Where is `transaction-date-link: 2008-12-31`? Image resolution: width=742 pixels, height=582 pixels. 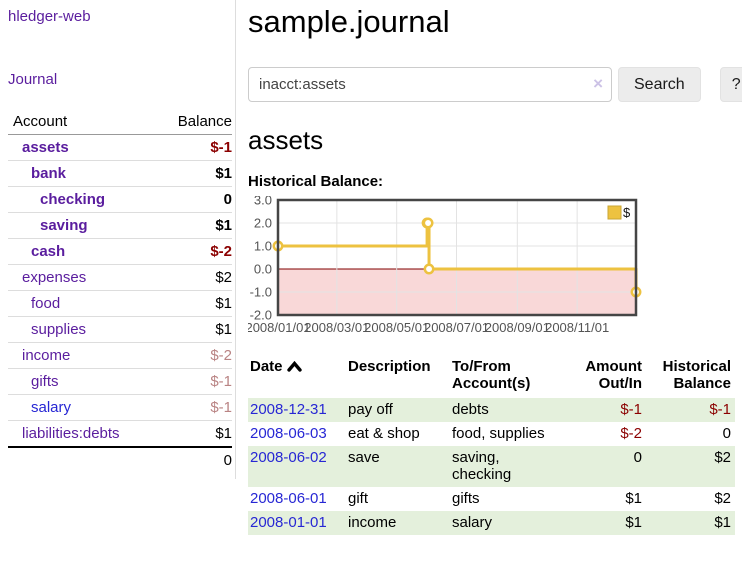
transaction-date-link: 2008-12-31 is located at coordinates (288, 409).